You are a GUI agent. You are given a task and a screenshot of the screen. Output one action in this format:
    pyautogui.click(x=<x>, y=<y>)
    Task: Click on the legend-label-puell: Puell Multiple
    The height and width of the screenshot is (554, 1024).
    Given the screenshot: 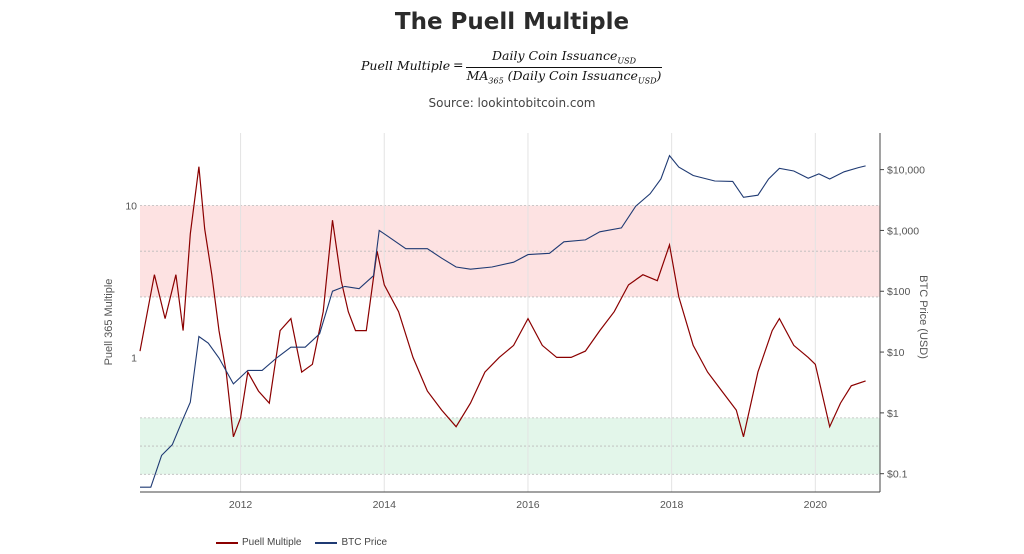 What is the action you would take?
    pyautogui.click(x=272, y=542)
    